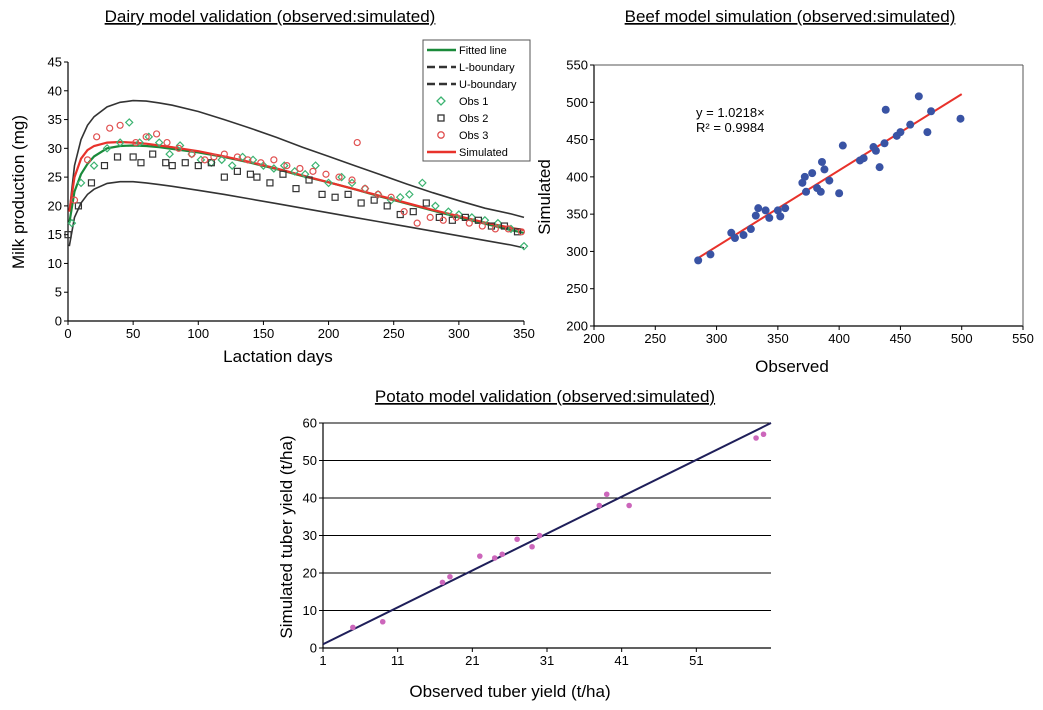  Describe the element at coordinates (329, 333) in the screenshot. I see `dairy-x-tick-label: 200` at that location.